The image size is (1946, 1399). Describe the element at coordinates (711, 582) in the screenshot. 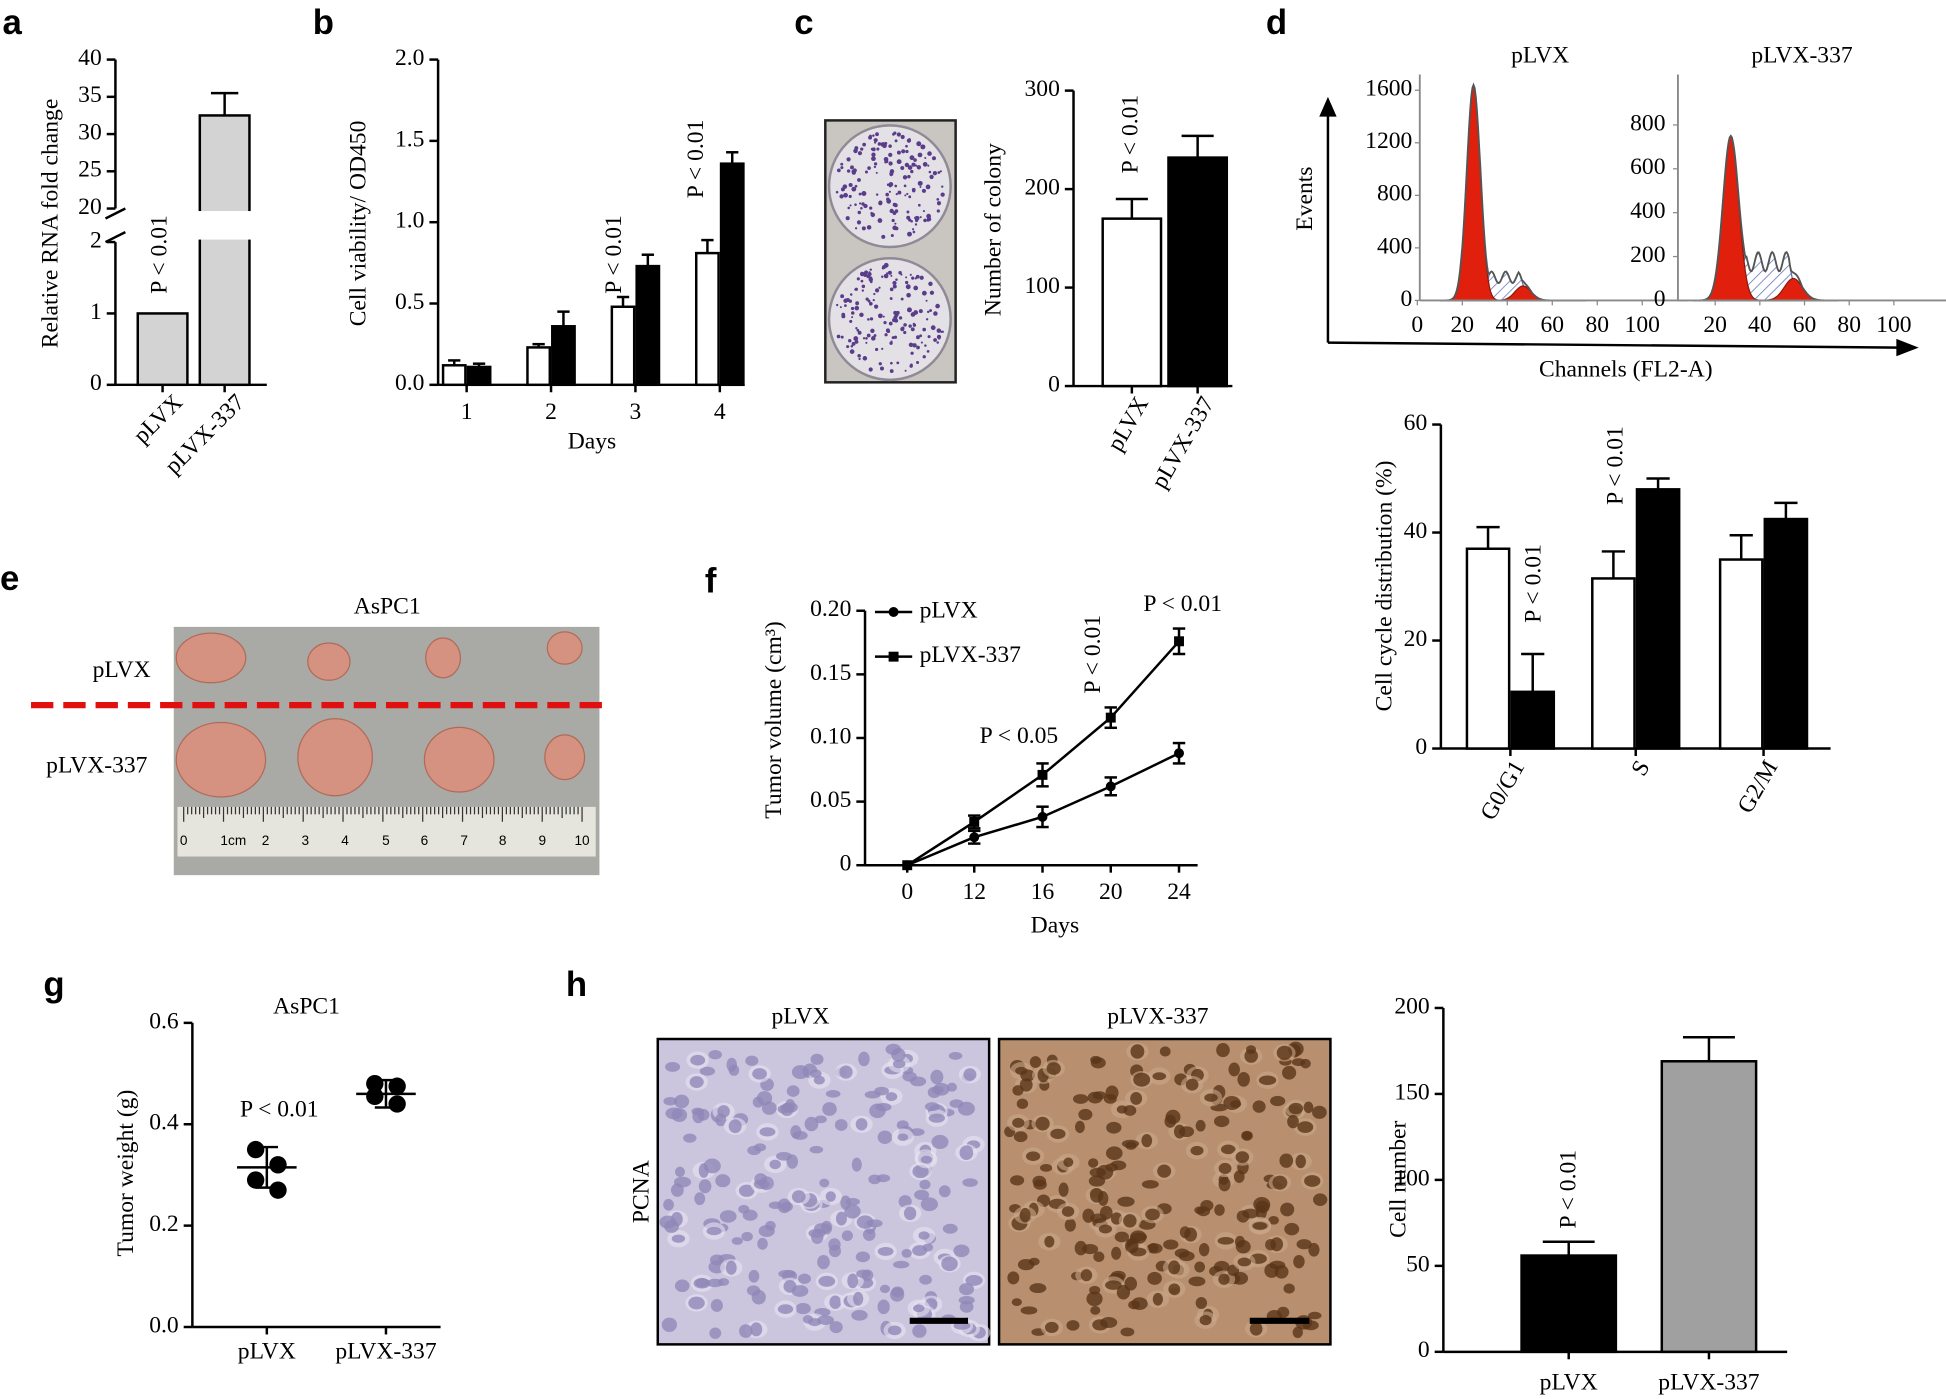

I see `panel-label: f` at that location.